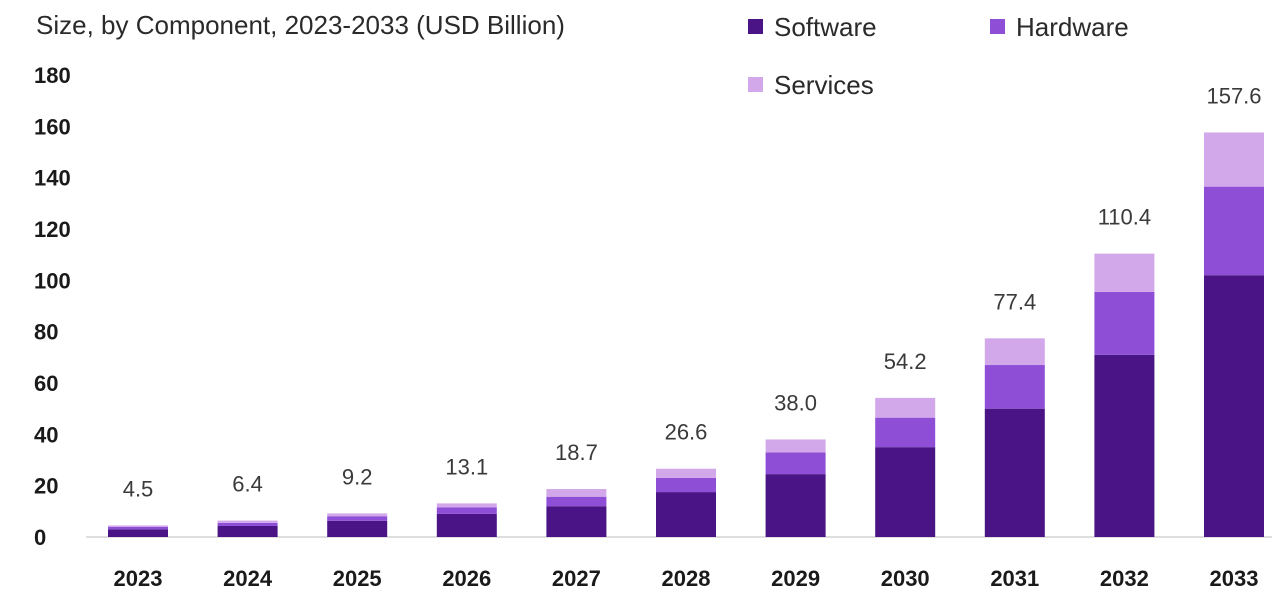  What do you see at coordinates (357, 476) in the screenshot?
I see `bar-total-label: 9.2` at bounding box center [357, 476].